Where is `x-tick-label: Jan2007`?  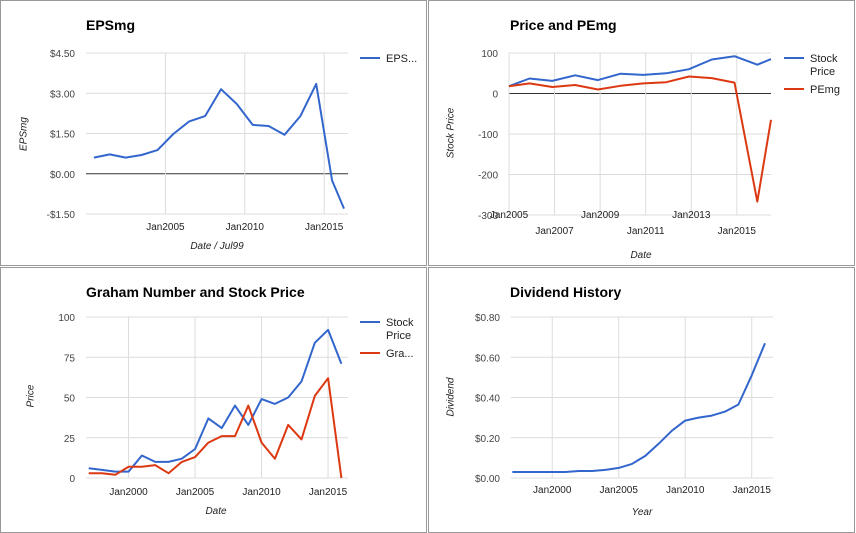 x-tick-label: Jan2007 is located at coordinates (554, 231).